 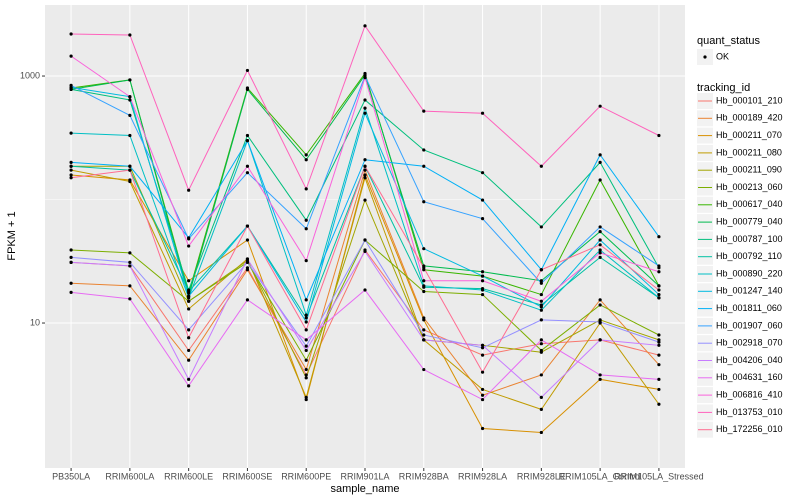 I want to click on y-tick-label: 1000, so click(x=30, y=75).